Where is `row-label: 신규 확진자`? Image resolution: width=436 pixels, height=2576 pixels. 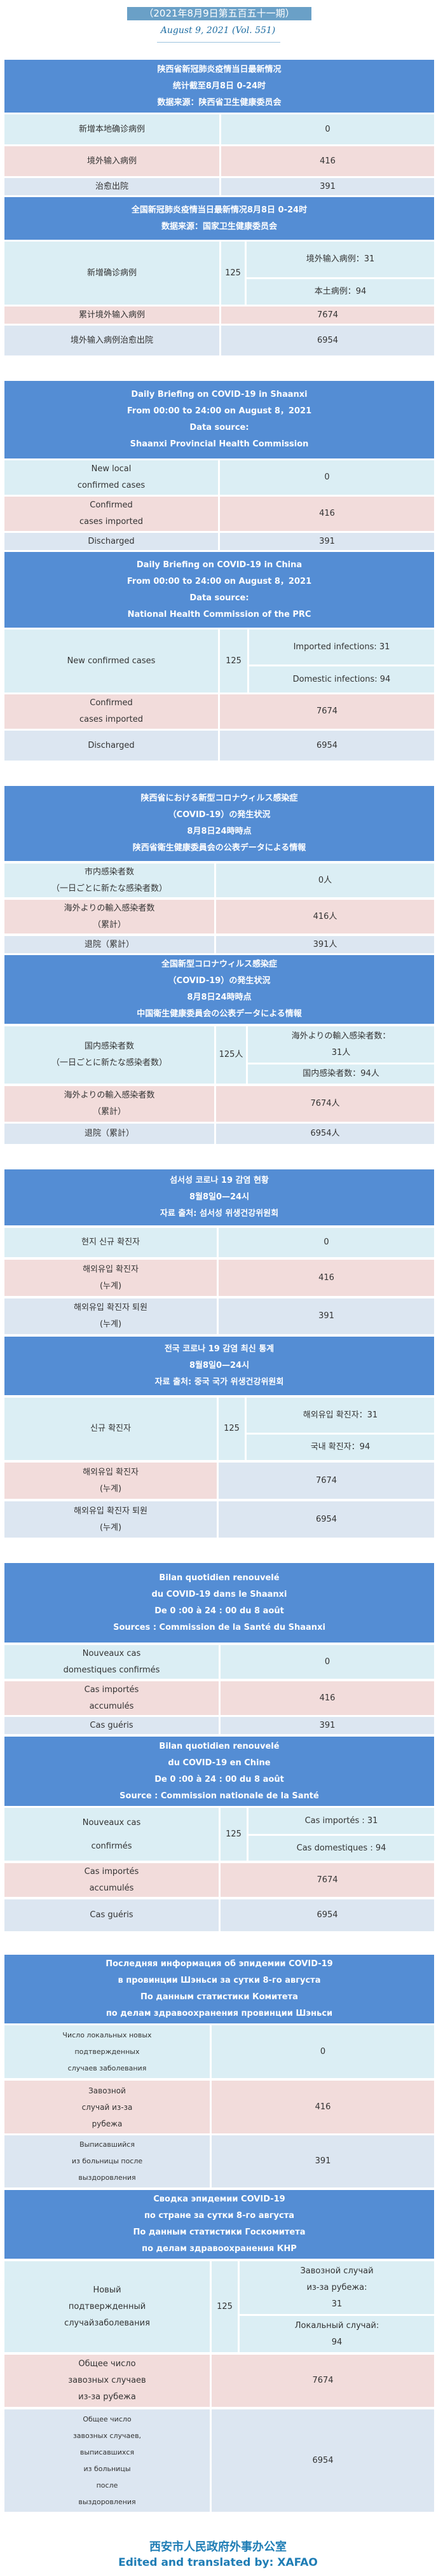 row-label: 신규 확진자 is located at coordinates (110, 1429).